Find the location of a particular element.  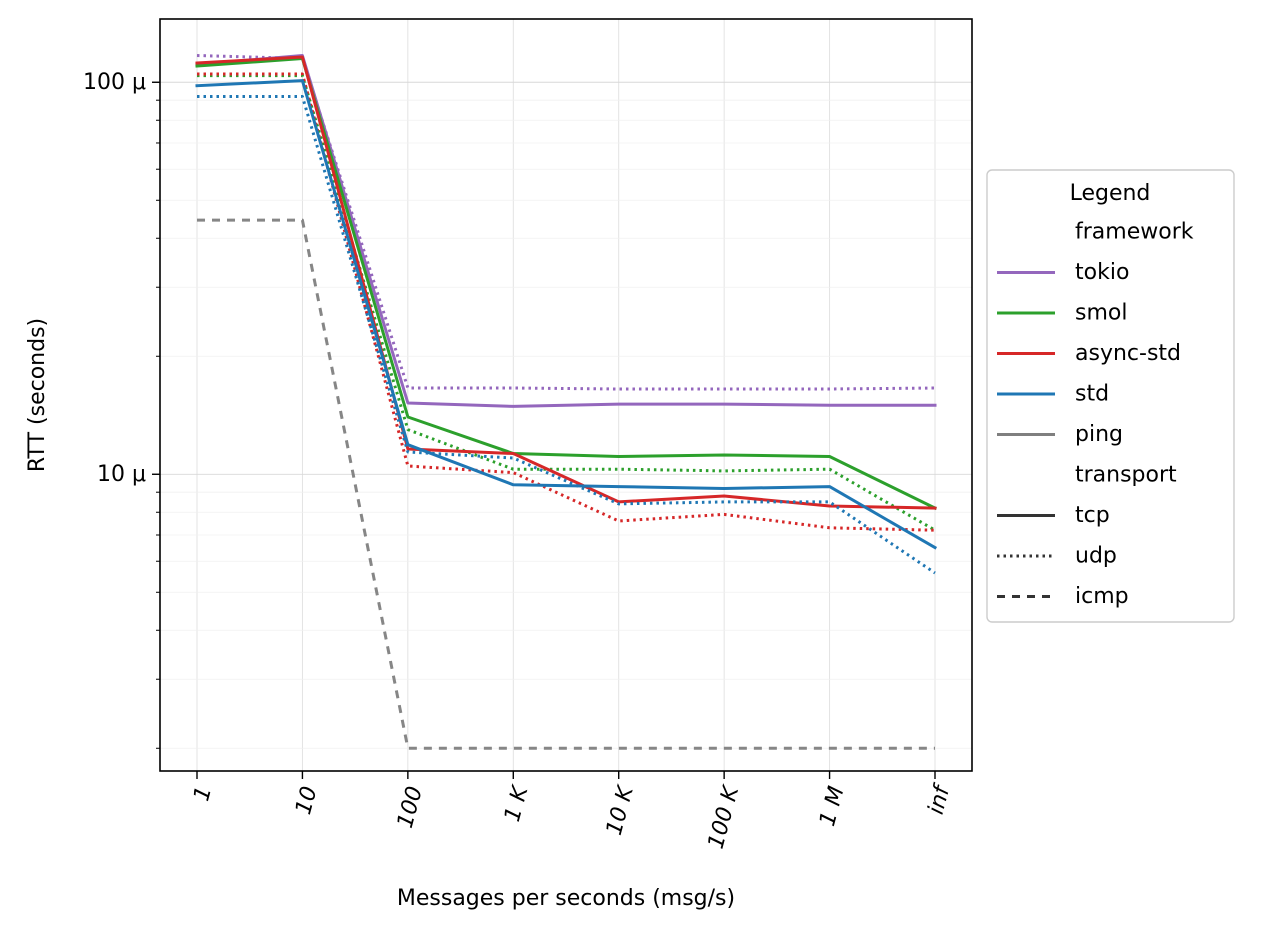

legend-item-async-std: async-std is located at coordinates (1128, 353).